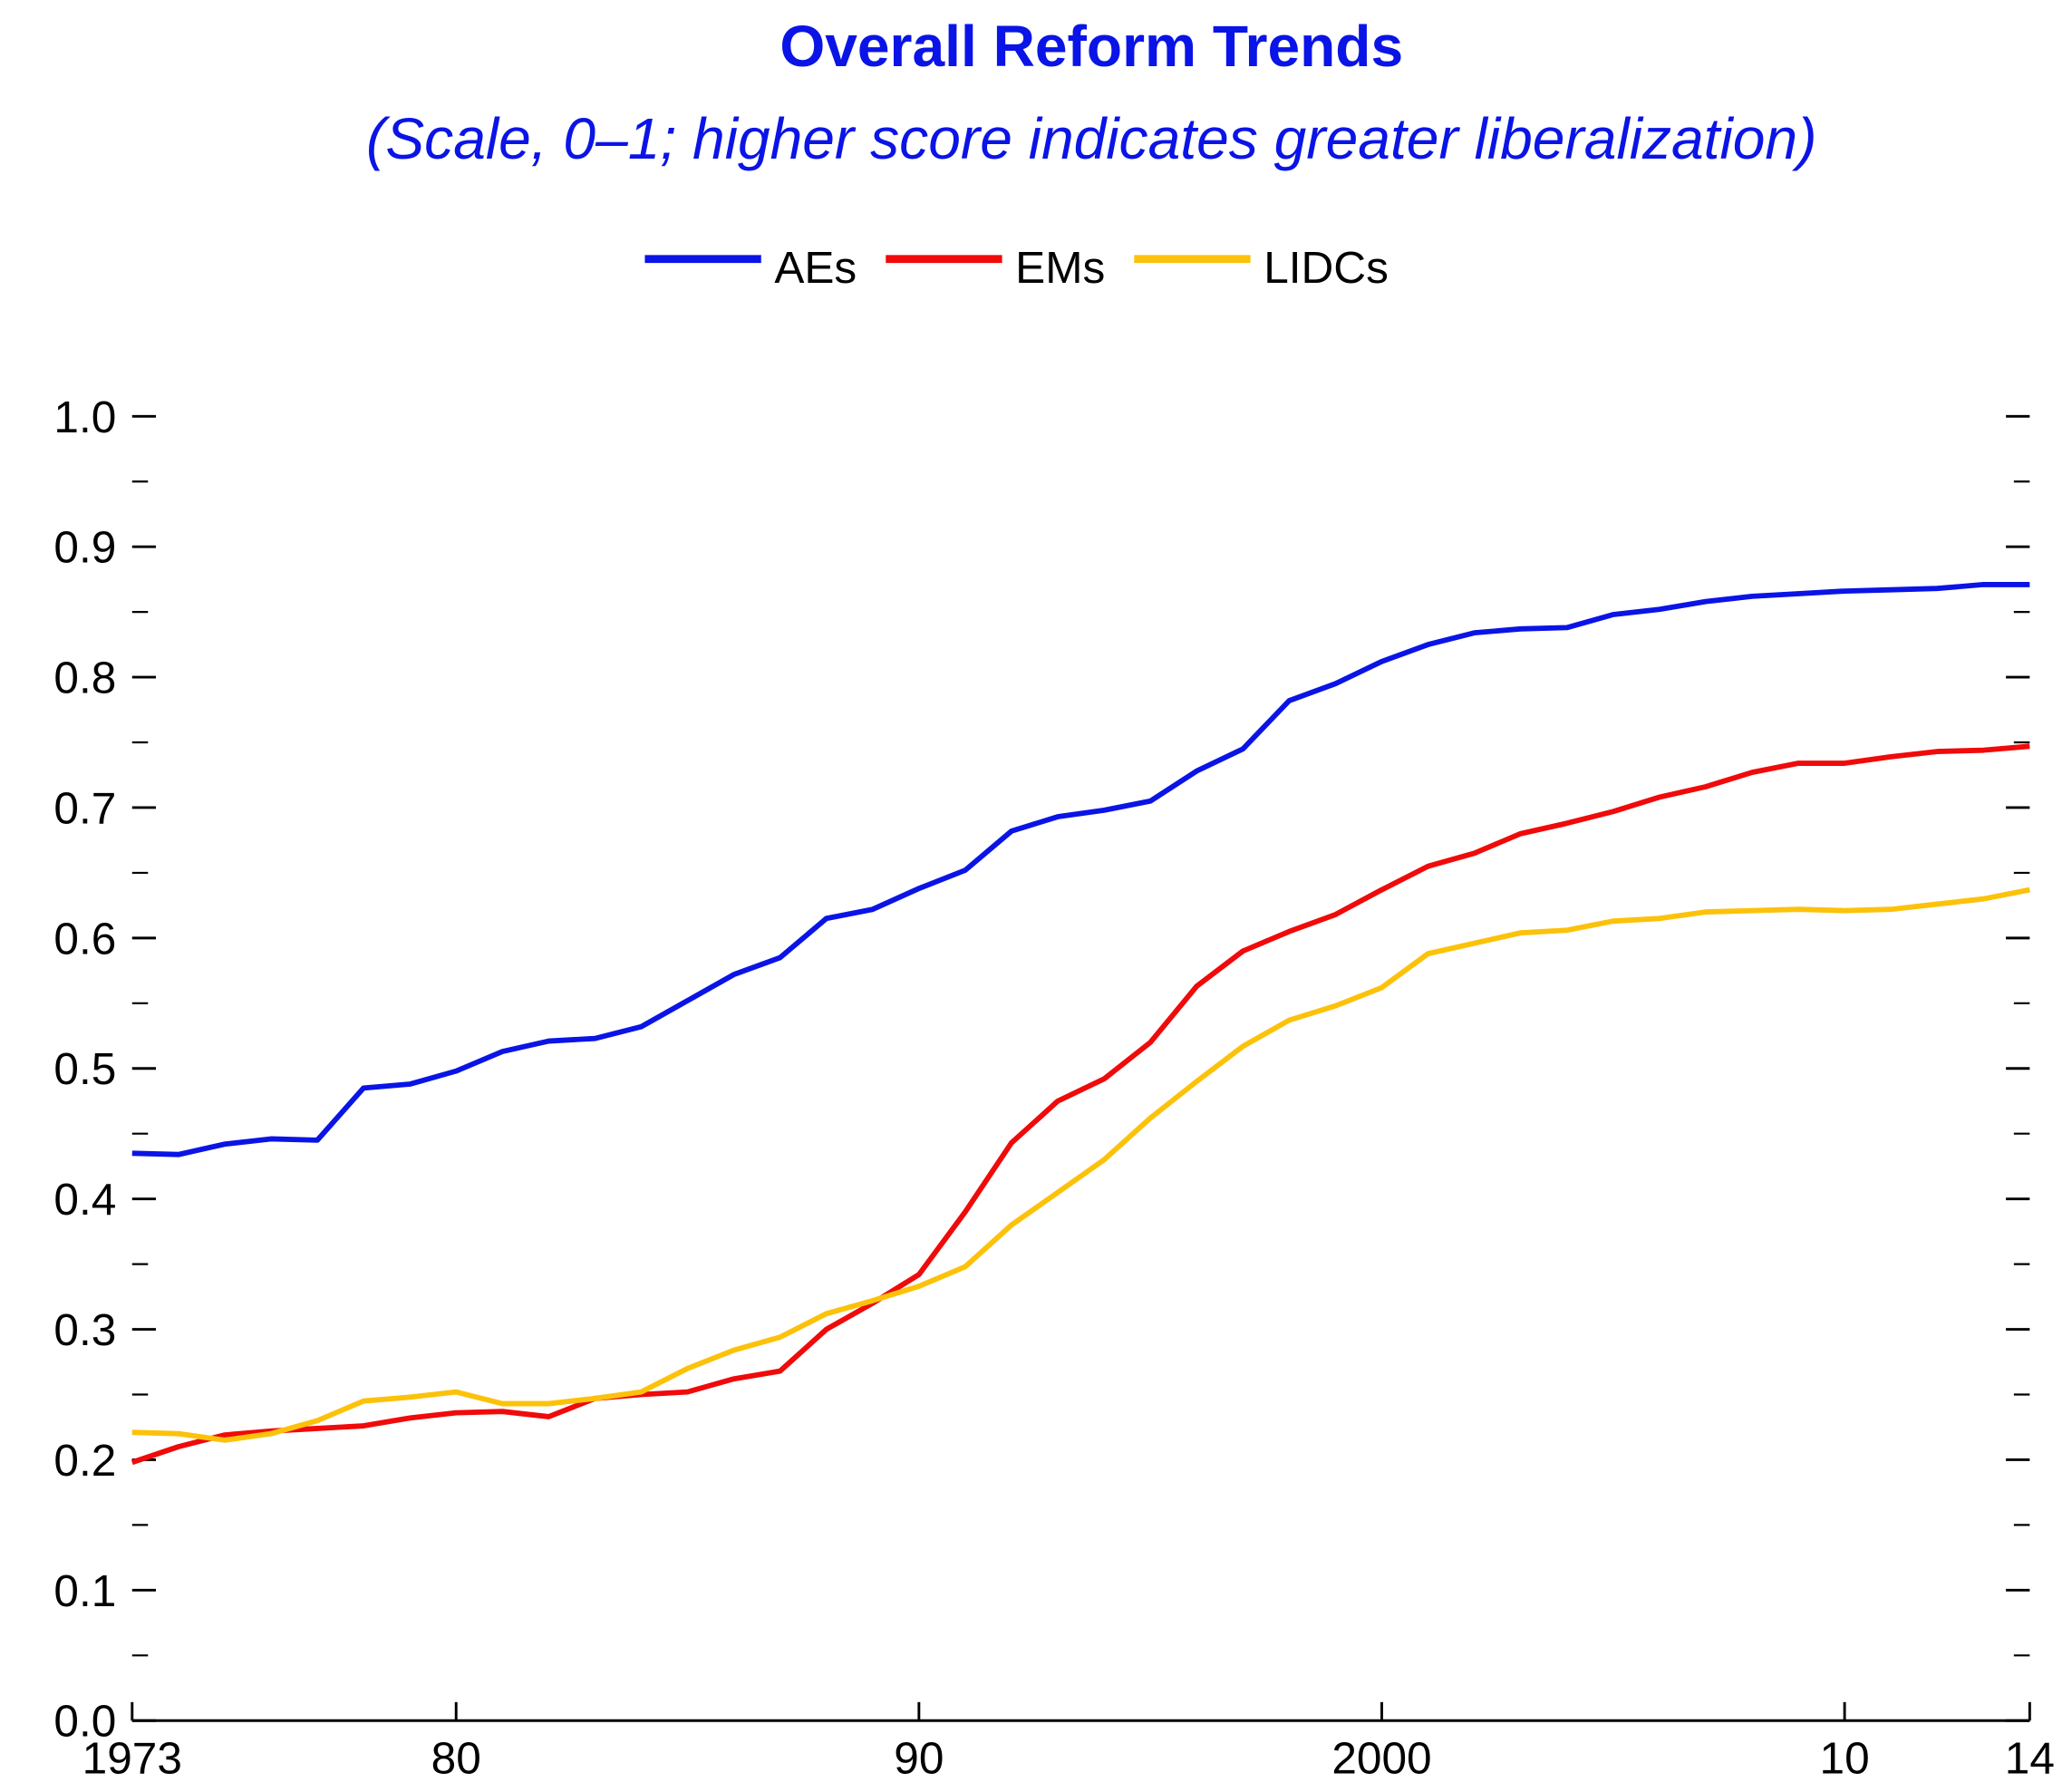 The width and height of the screenshot is (2072, 1792). I want to click on legend-label: AEs, so click(815, 267).